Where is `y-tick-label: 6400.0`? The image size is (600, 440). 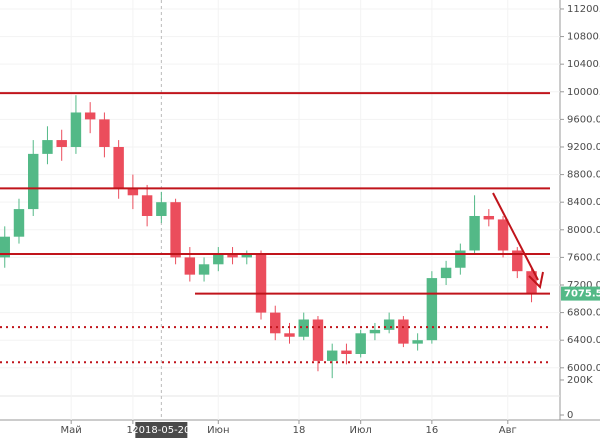 y-tick-label: 6400.0 is located at coordinates (583, 340).